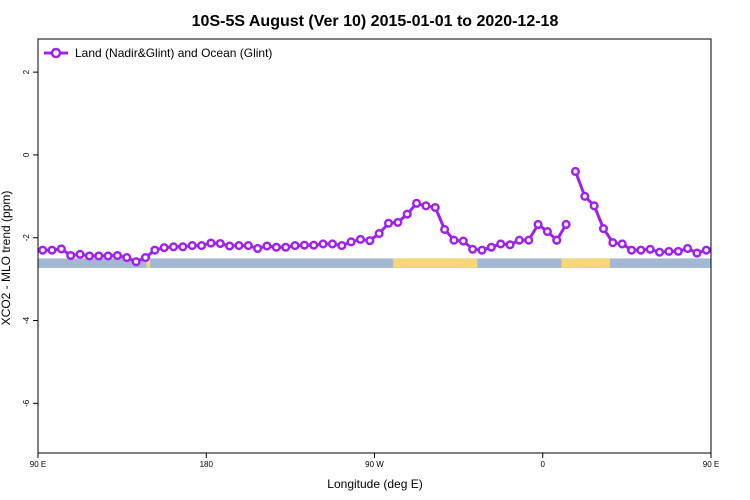 This screenshot has width=750, height=500. What do you see at coordinates (26, 71) in the screenshot?
I see `y-tick-label: 2` at bounding box center [26, 71].